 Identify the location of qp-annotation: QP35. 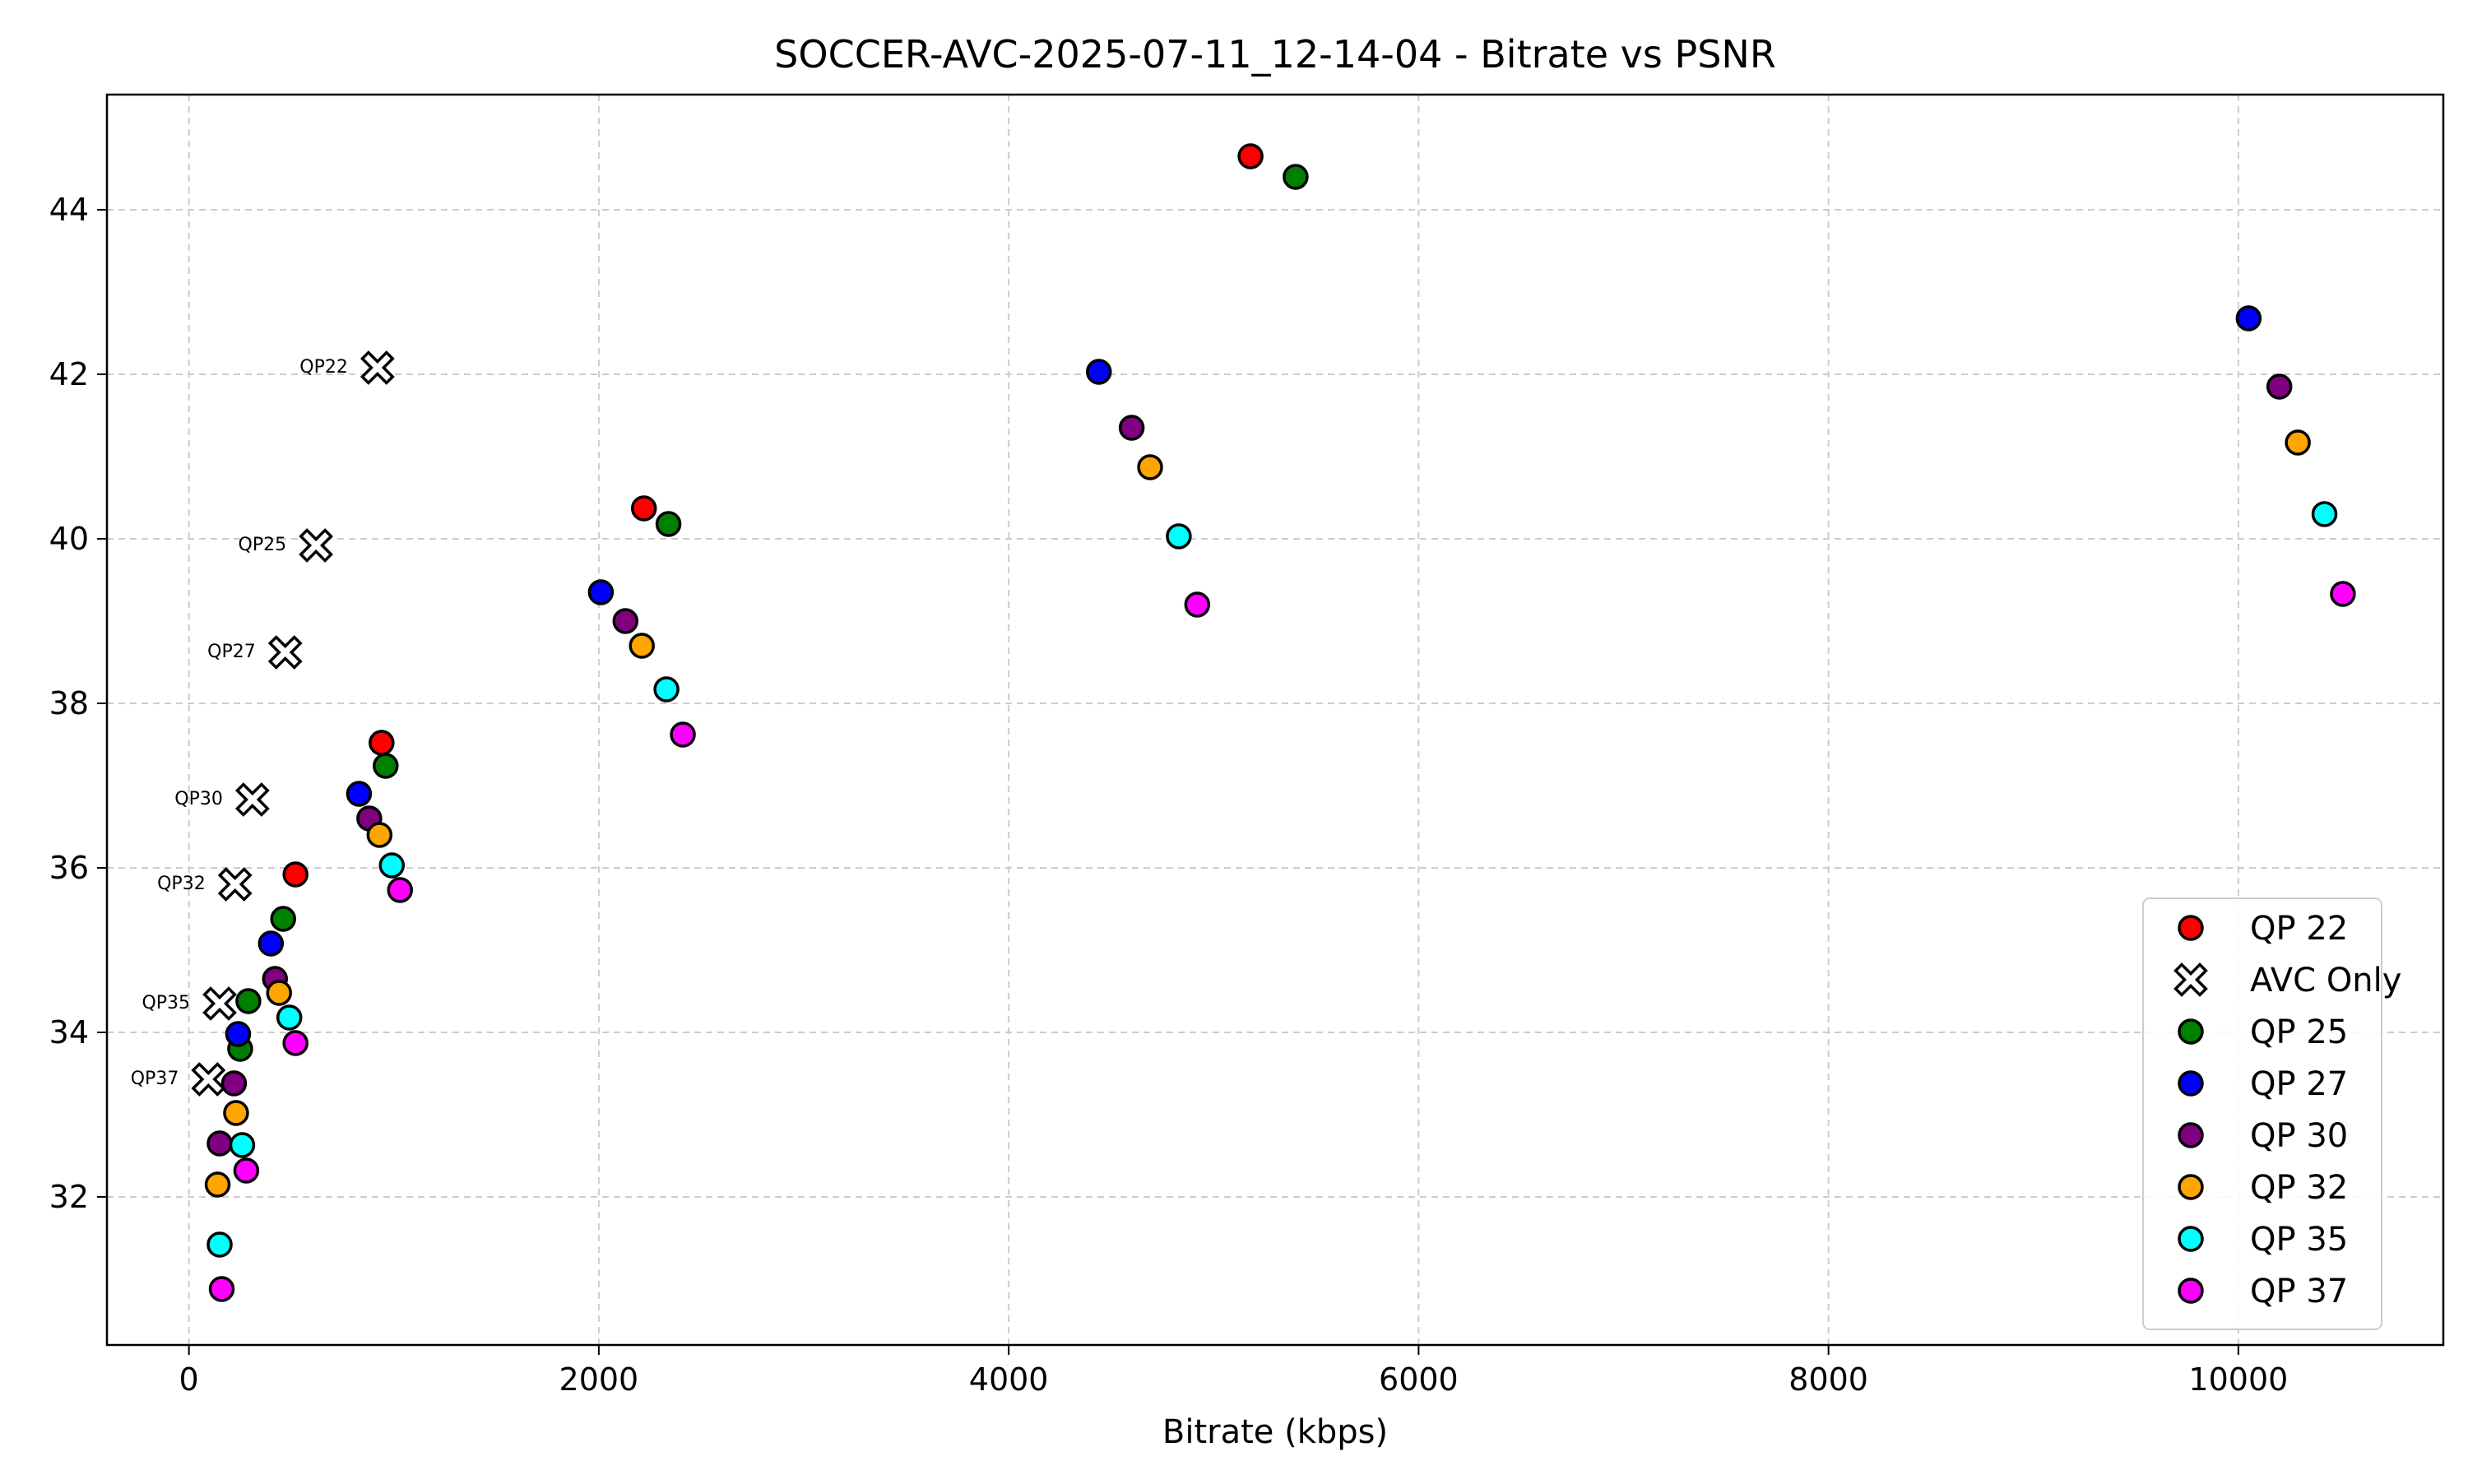
(165, 1003).